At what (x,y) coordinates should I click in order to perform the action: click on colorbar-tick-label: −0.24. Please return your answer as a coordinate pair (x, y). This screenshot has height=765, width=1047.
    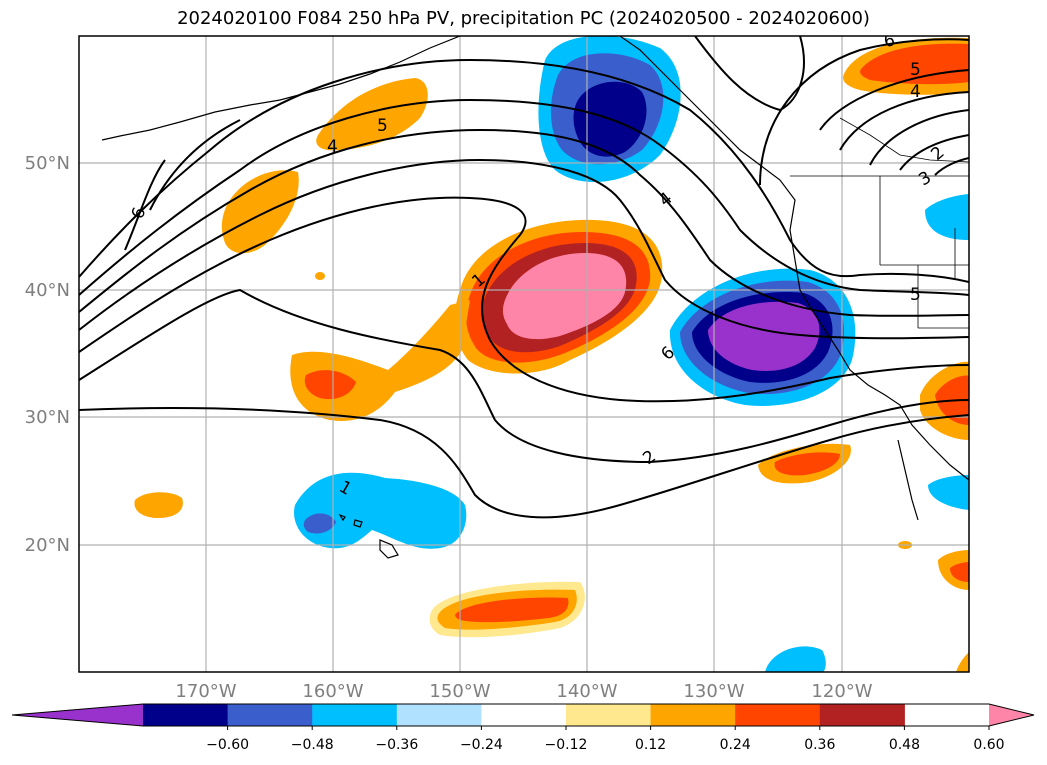
    Looking at the image, I should click on (481, 745).